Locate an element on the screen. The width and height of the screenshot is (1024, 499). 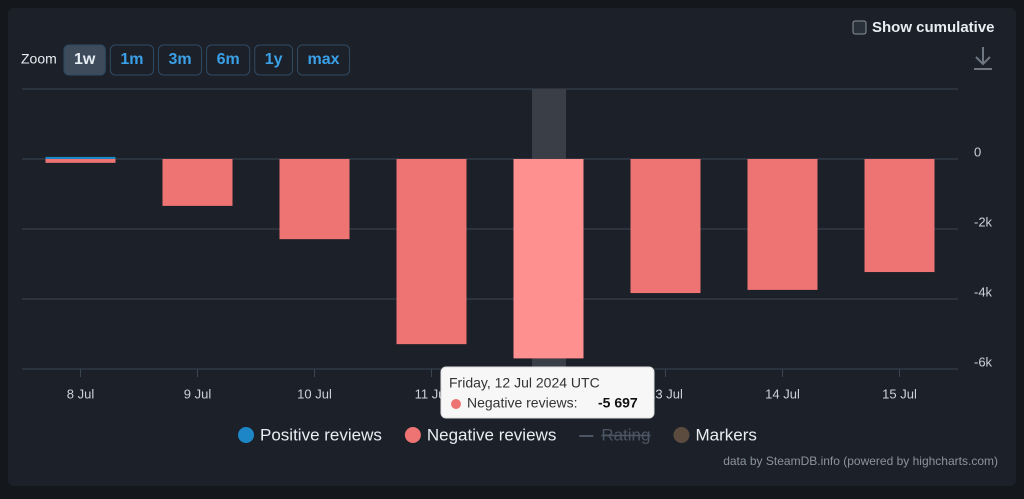
cumulative-label: Show cumulative is located at coordinates (933, 27).